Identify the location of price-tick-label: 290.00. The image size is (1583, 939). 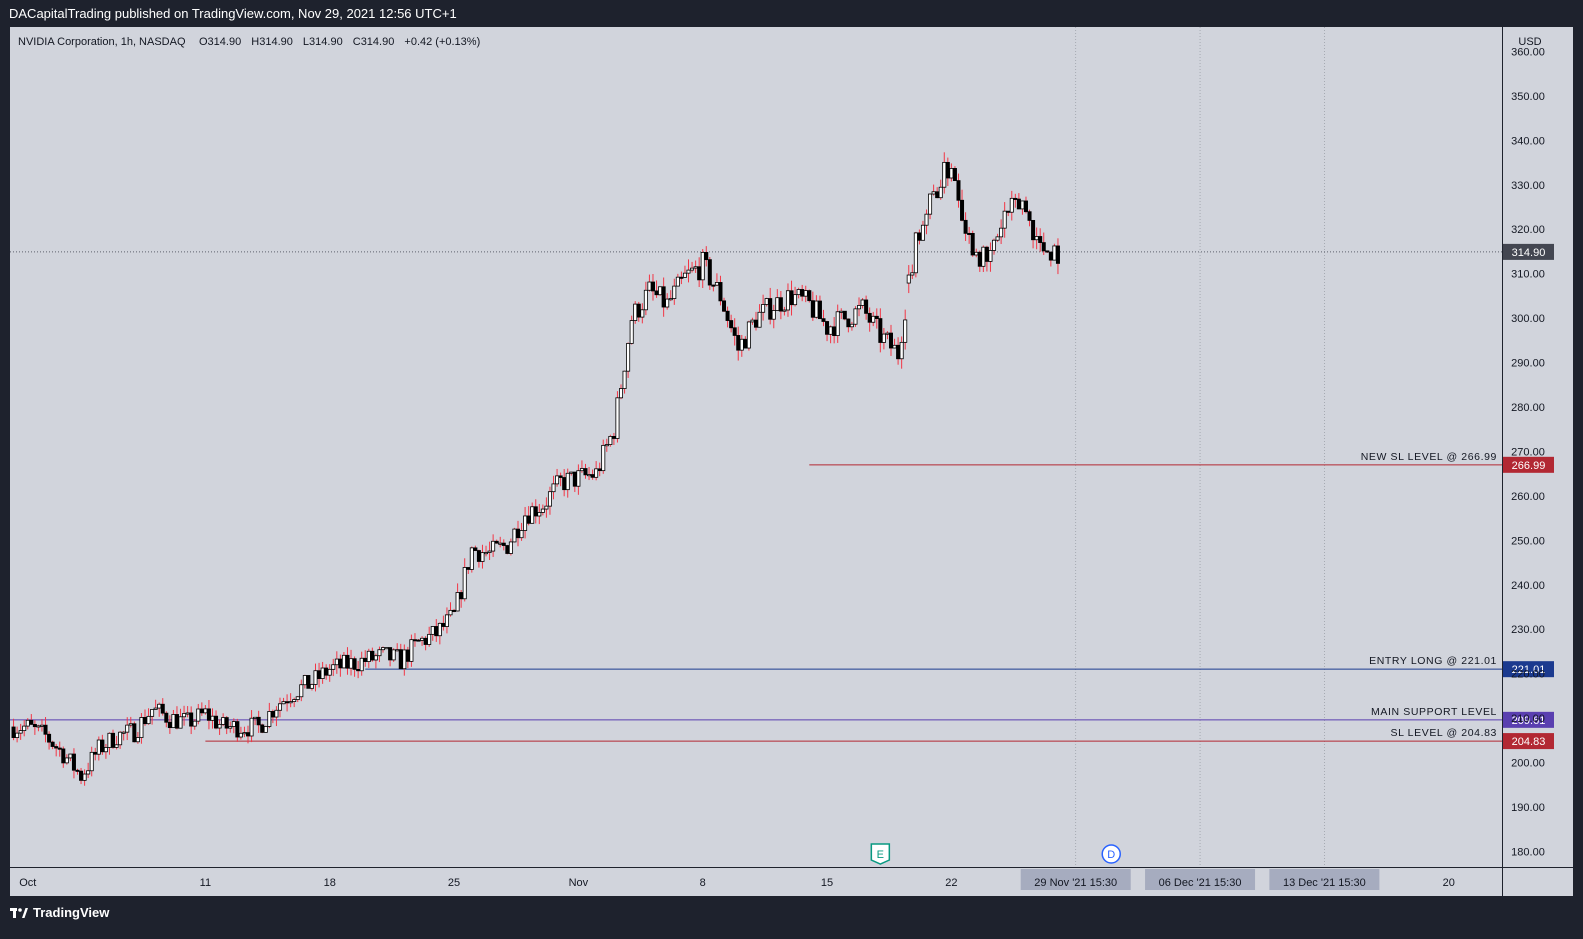
(1528, 364).